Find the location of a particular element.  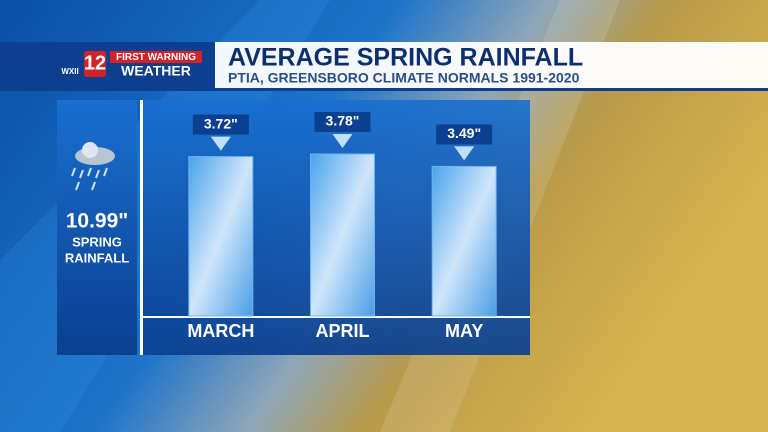

cloud-icon is located at coordinates (90, 150).